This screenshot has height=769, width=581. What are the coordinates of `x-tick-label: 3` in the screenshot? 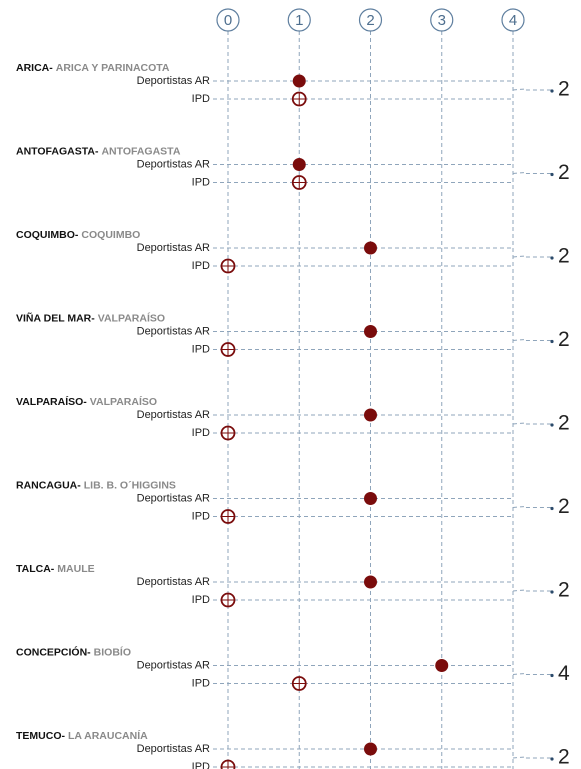 It's located at (442, 20).